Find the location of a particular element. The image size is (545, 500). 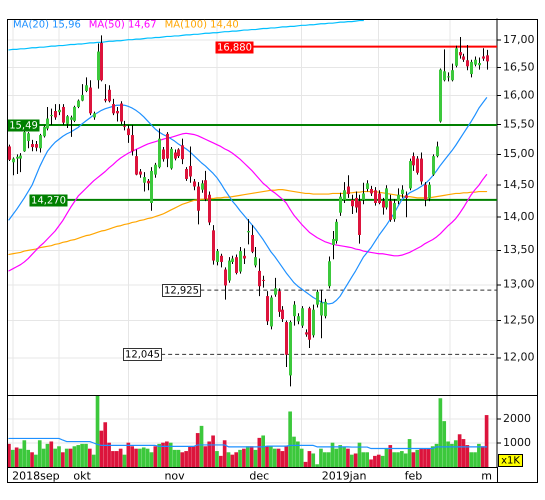

y-tick-label: 14,00 is located at coordinates (518, 217).